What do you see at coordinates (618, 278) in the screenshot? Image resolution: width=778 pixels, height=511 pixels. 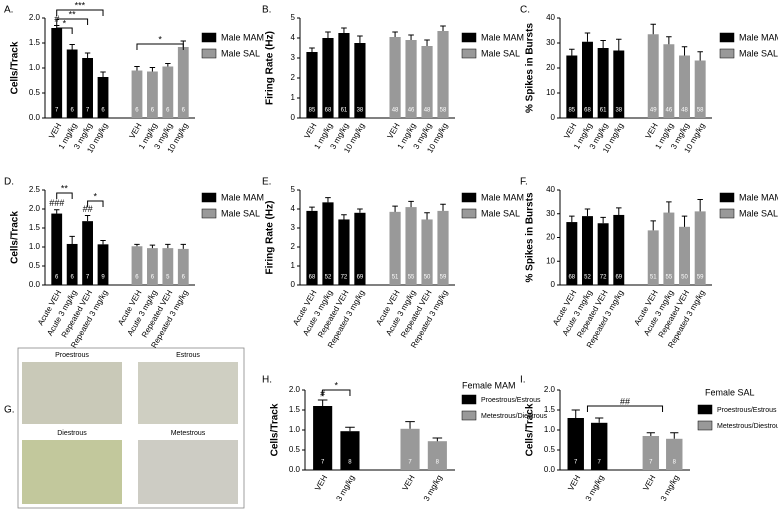 I see `count-label: 69` at bounding box center [618, 278].